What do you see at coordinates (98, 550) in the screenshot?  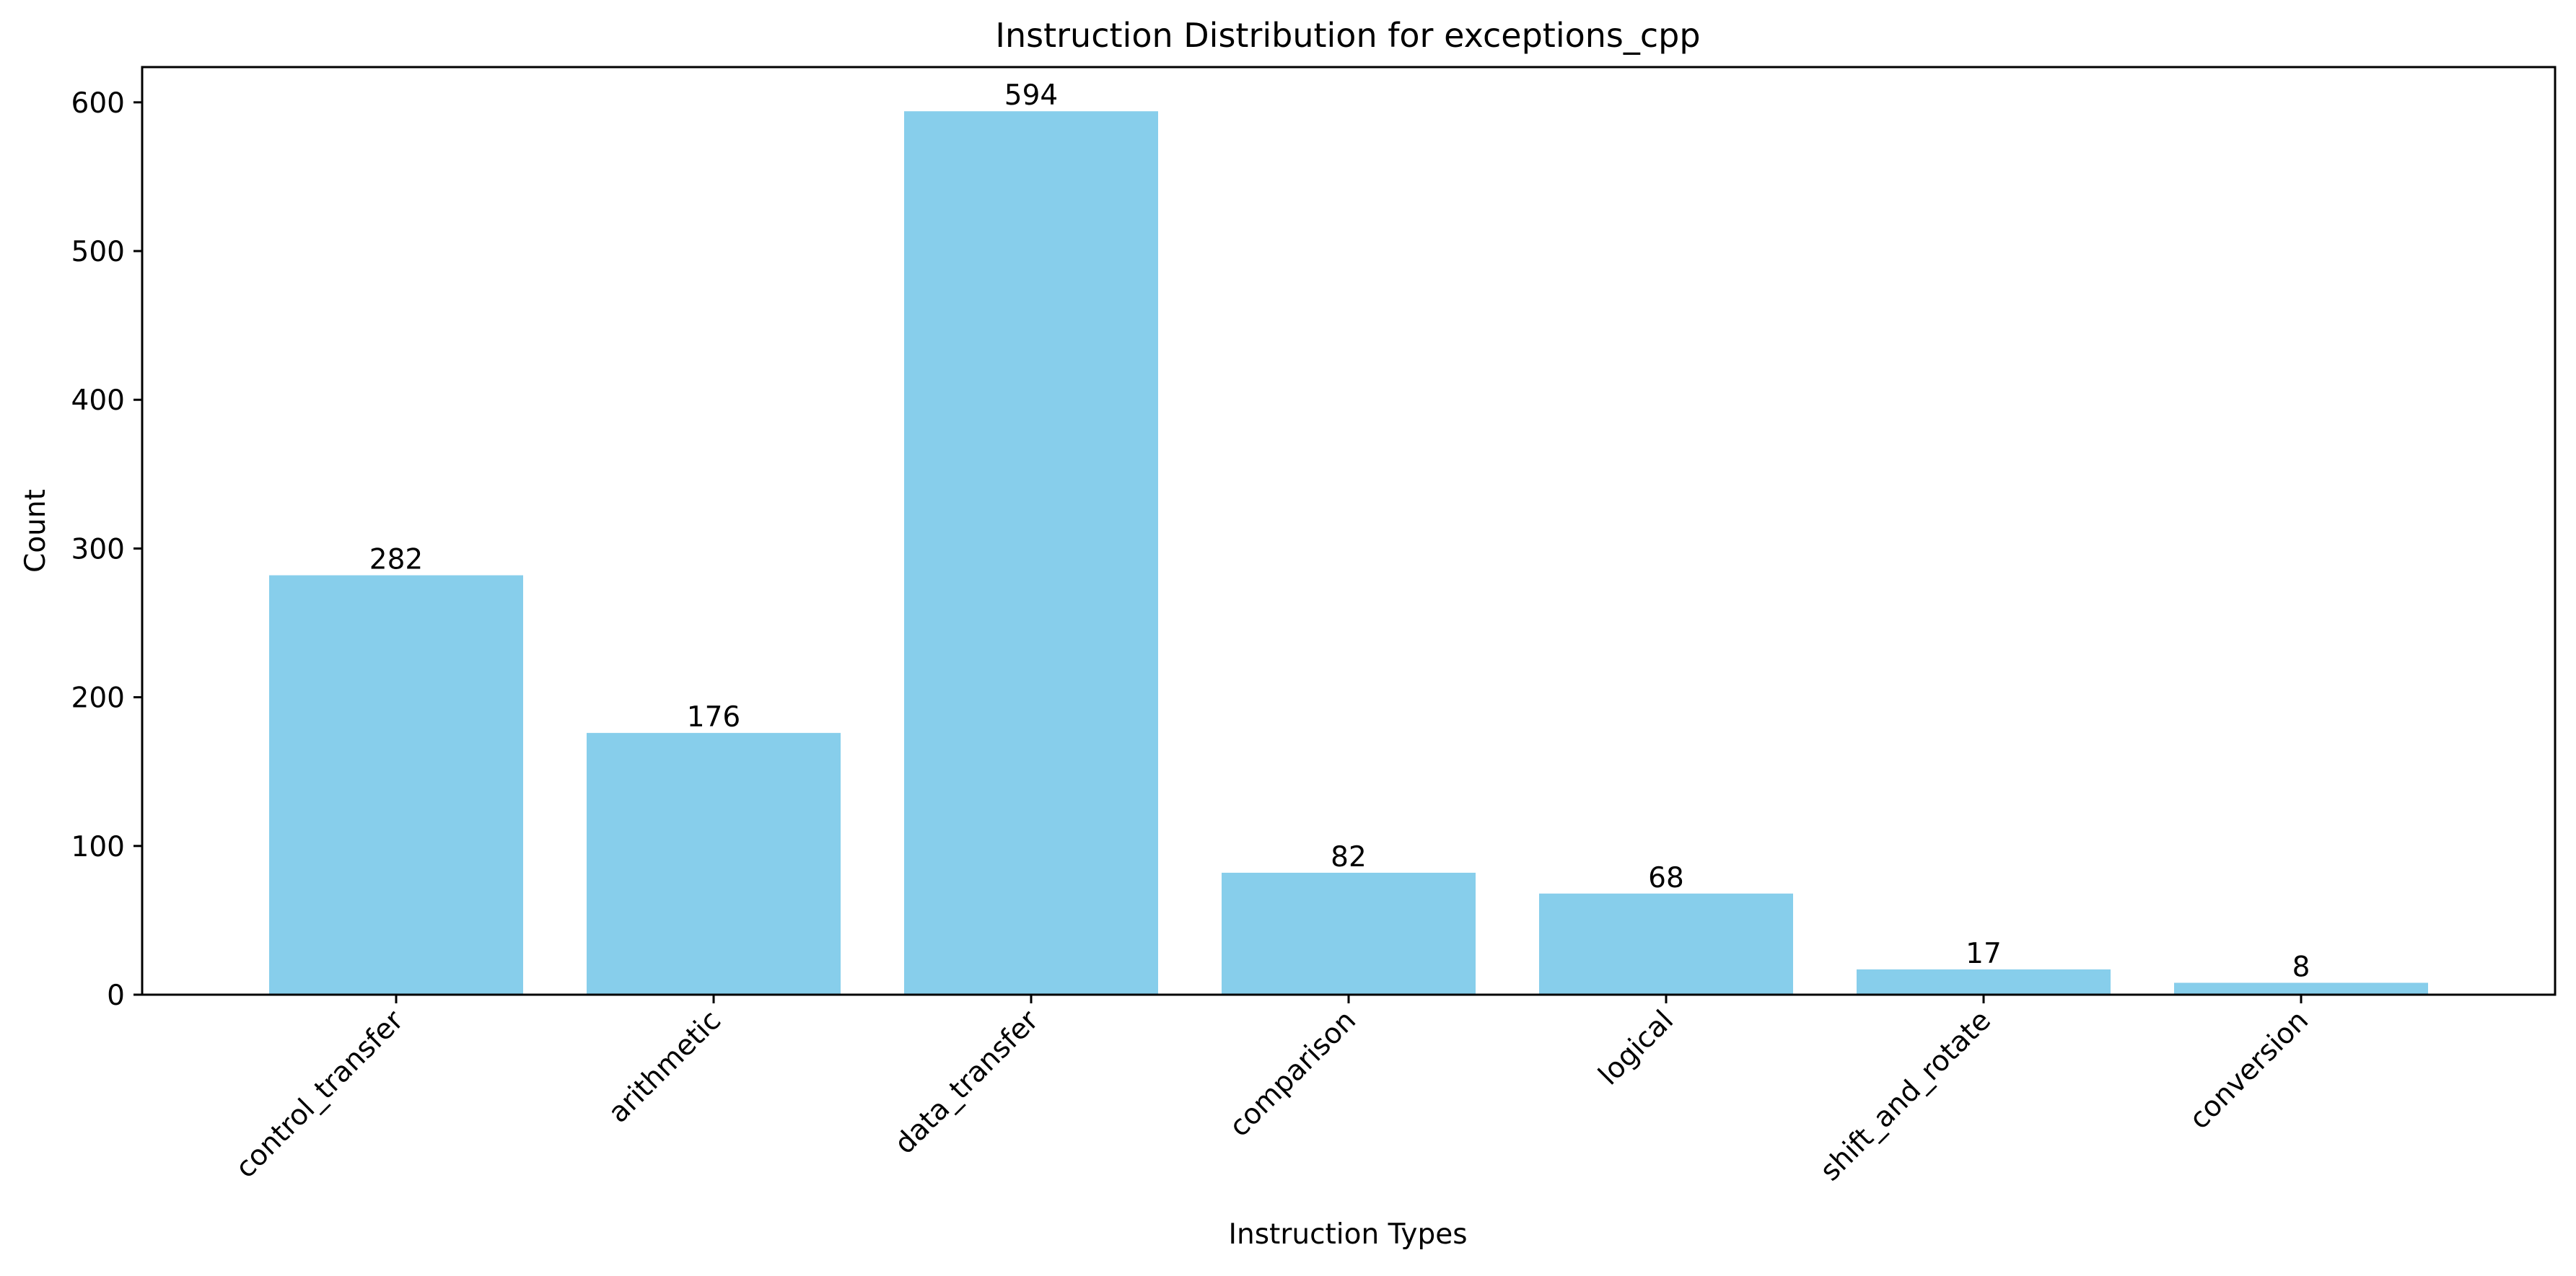 I see `y-tick-label-300: 300` at bounding box center [98, 550].